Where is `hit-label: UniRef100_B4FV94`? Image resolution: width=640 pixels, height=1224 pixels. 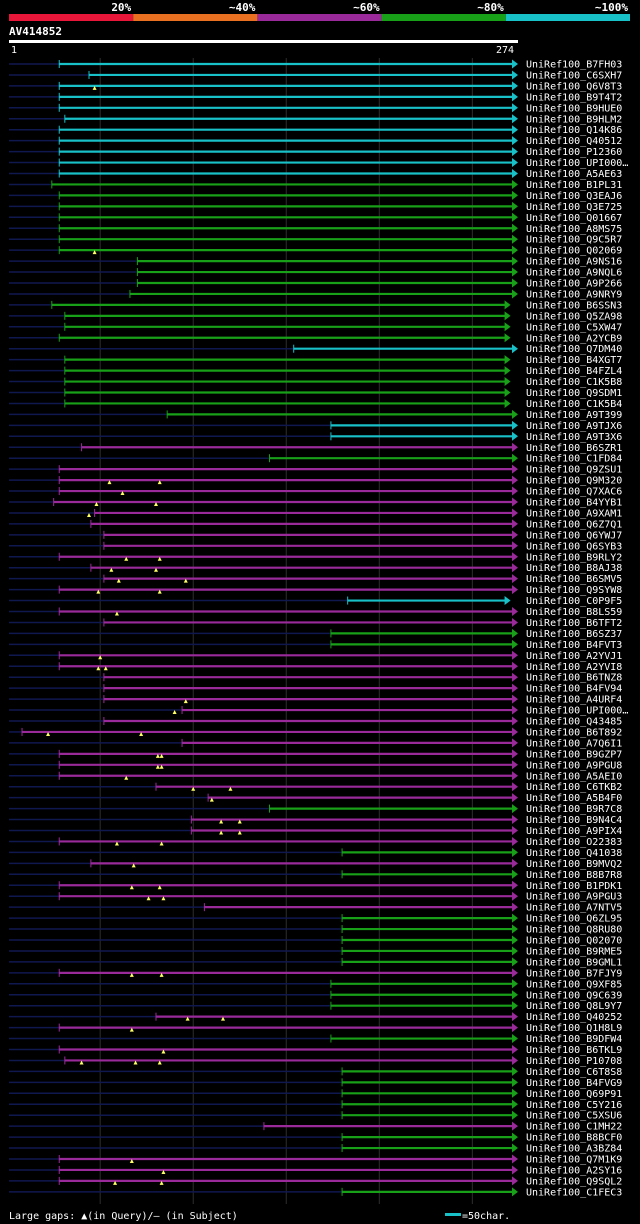 hit-label: UniRef100_B4FV94 is located at coordinates (574, 689).